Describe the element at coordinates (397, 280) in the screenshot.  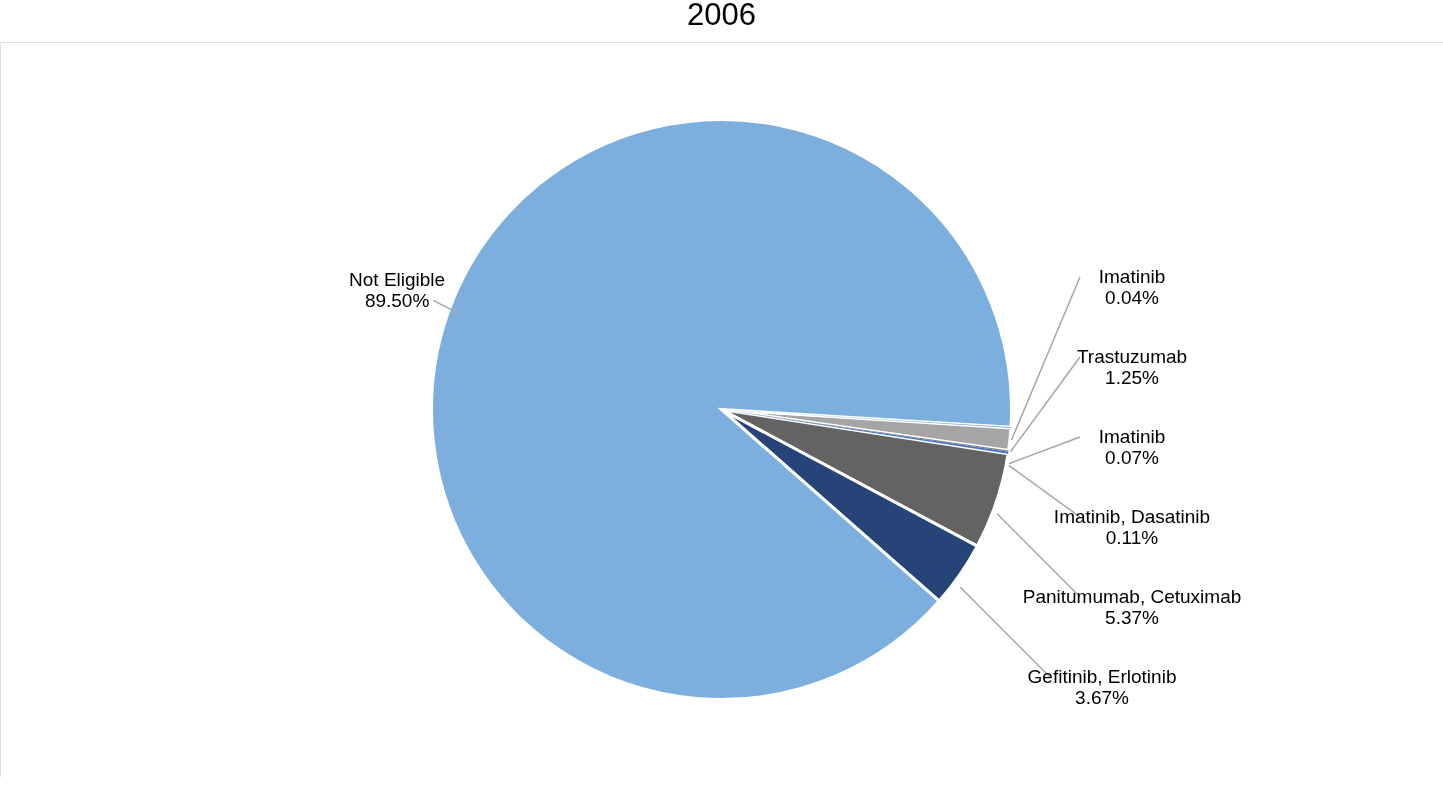
I see `slice-label: Not Eligible` at that location.